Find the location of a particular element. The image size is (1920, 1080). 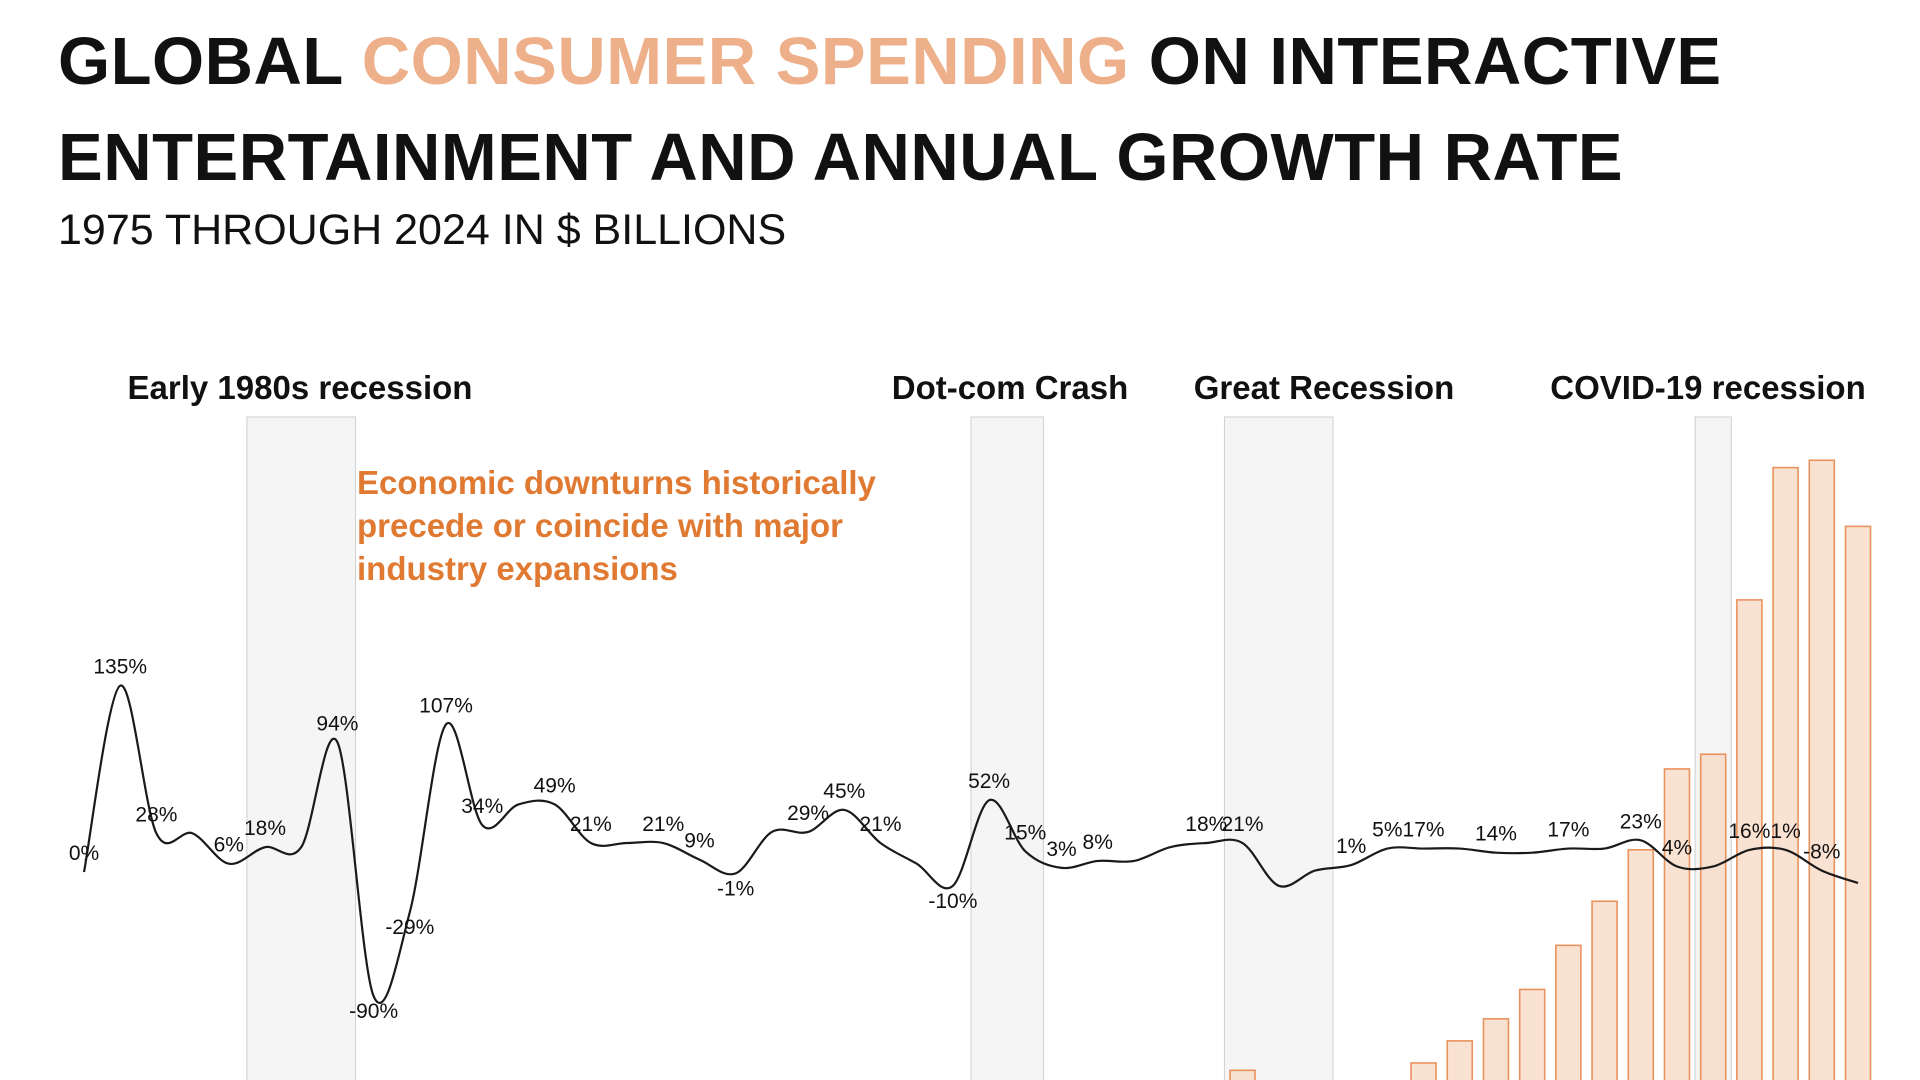

growth-label-2003: 8% is located at coordinates (1098, 842).